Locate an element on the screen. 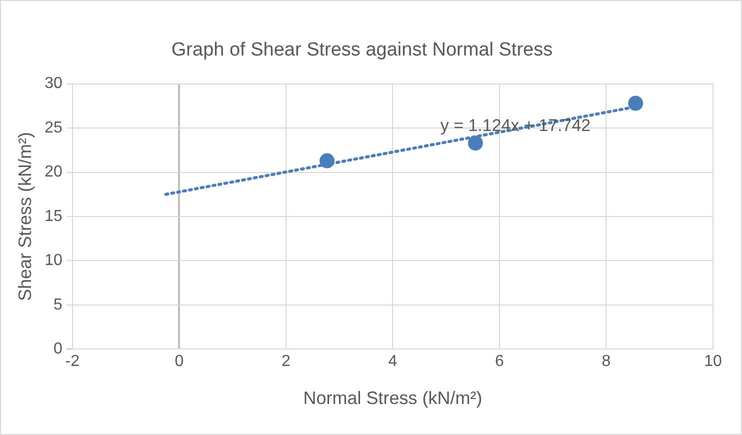 Image resolution: width=742 pixels, height=435 pixels. x-tick-label: -2 is located at coordinates (72, 361).